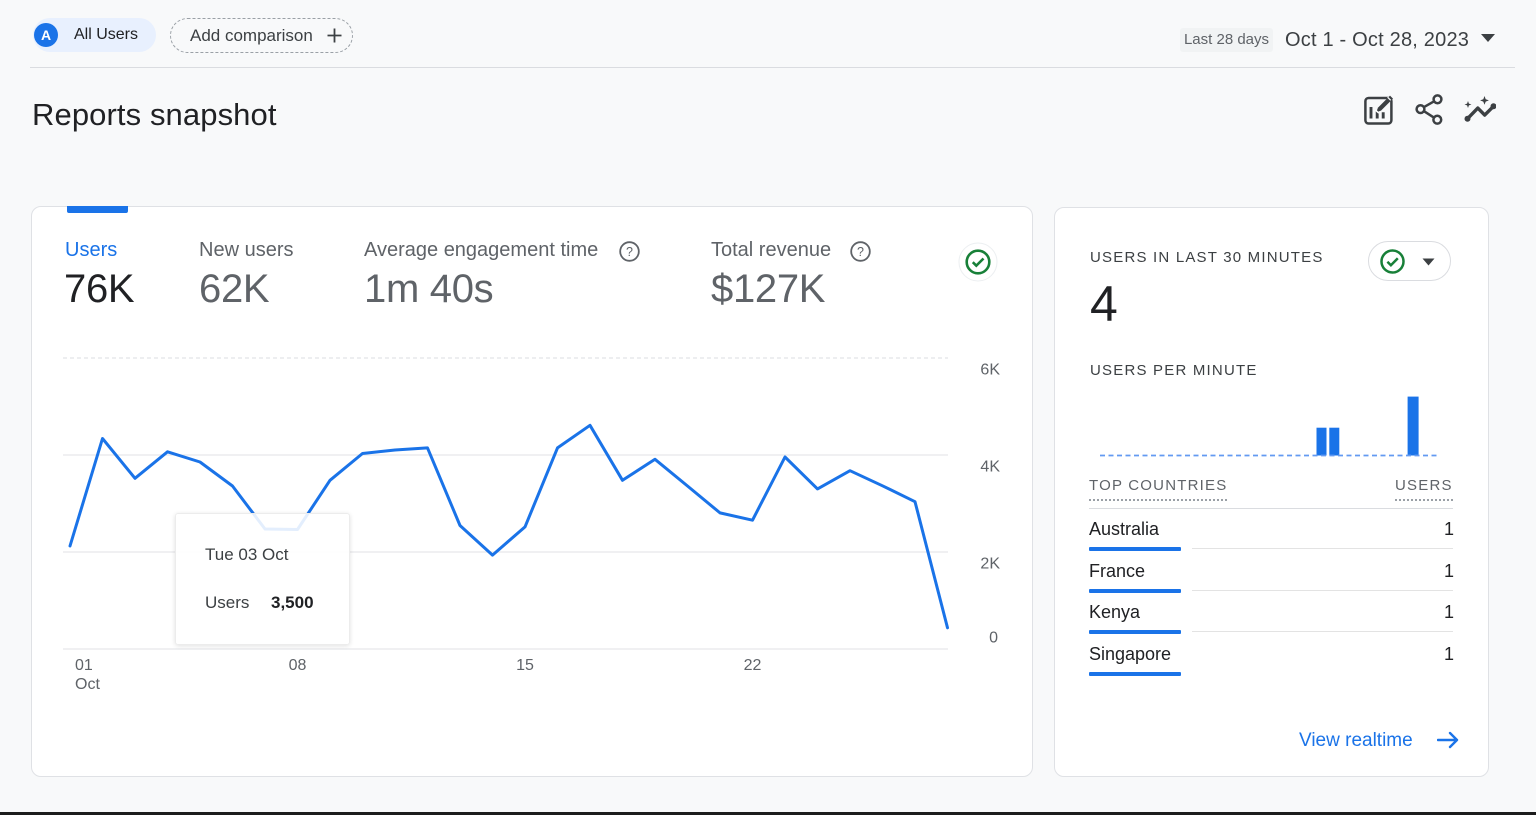  What do you see at coordinates (87, 684) in the screenshot?
I see `svg-text: Oct` at bounding box center [87, 684].